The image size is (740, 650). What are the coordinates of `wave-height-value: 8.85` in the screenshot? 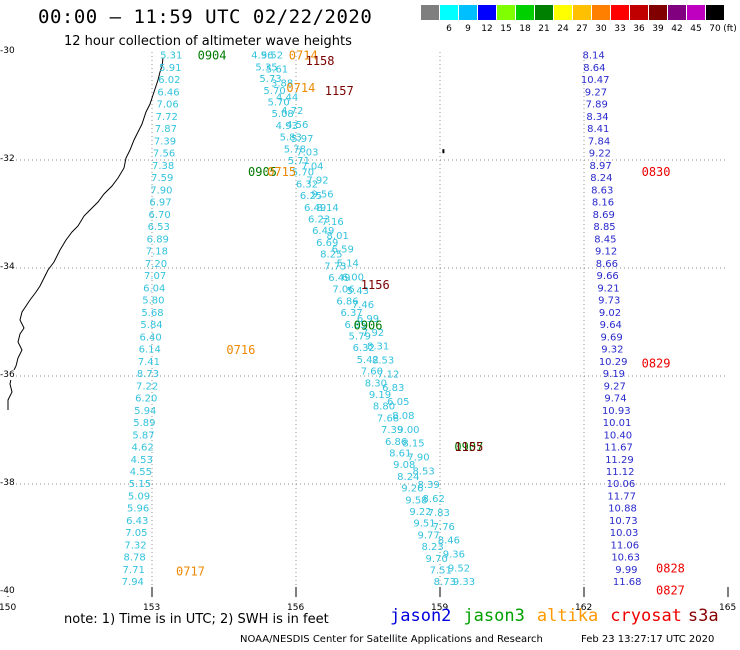 It's located at (604, 227).